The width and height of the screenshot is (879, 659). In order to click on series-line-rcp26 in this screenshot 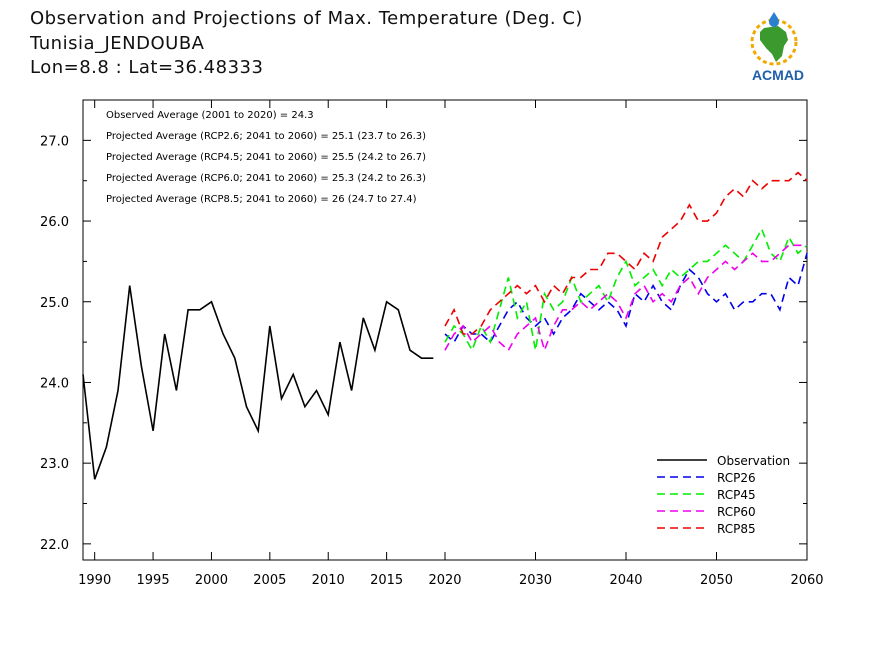, I will do `click(626, 298)`.